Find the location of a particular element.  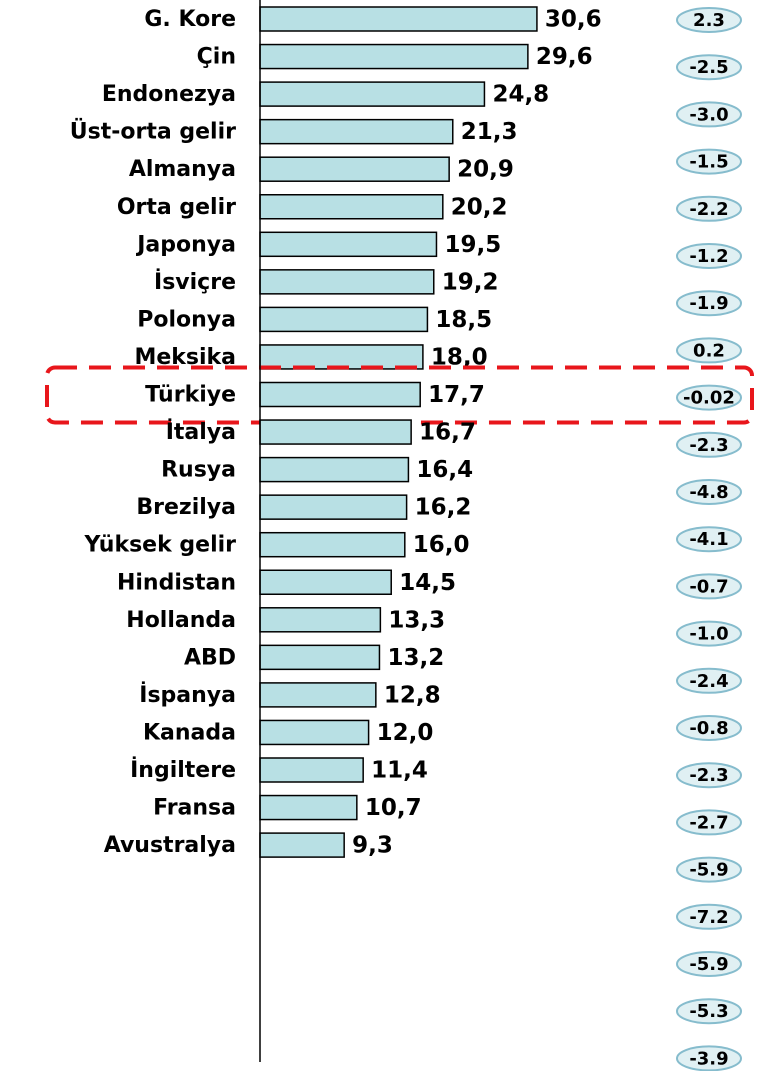

side-label: 0.2 is located at coordinates (709, 350).